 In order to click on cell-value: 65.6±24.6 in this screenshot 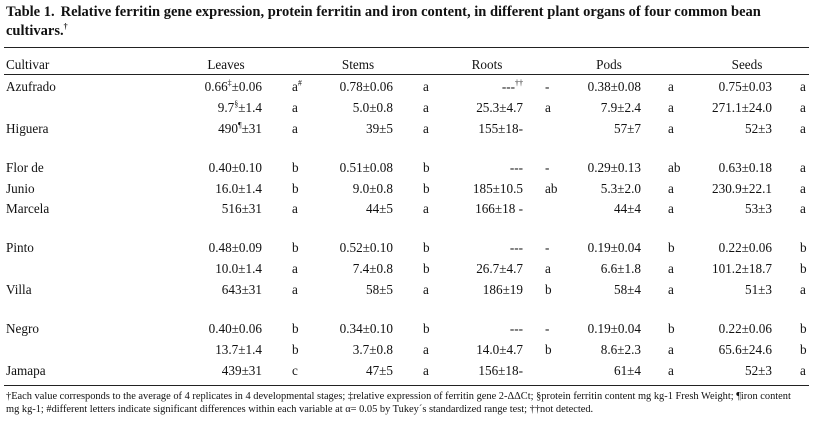, I will do `click(712, 350)`.